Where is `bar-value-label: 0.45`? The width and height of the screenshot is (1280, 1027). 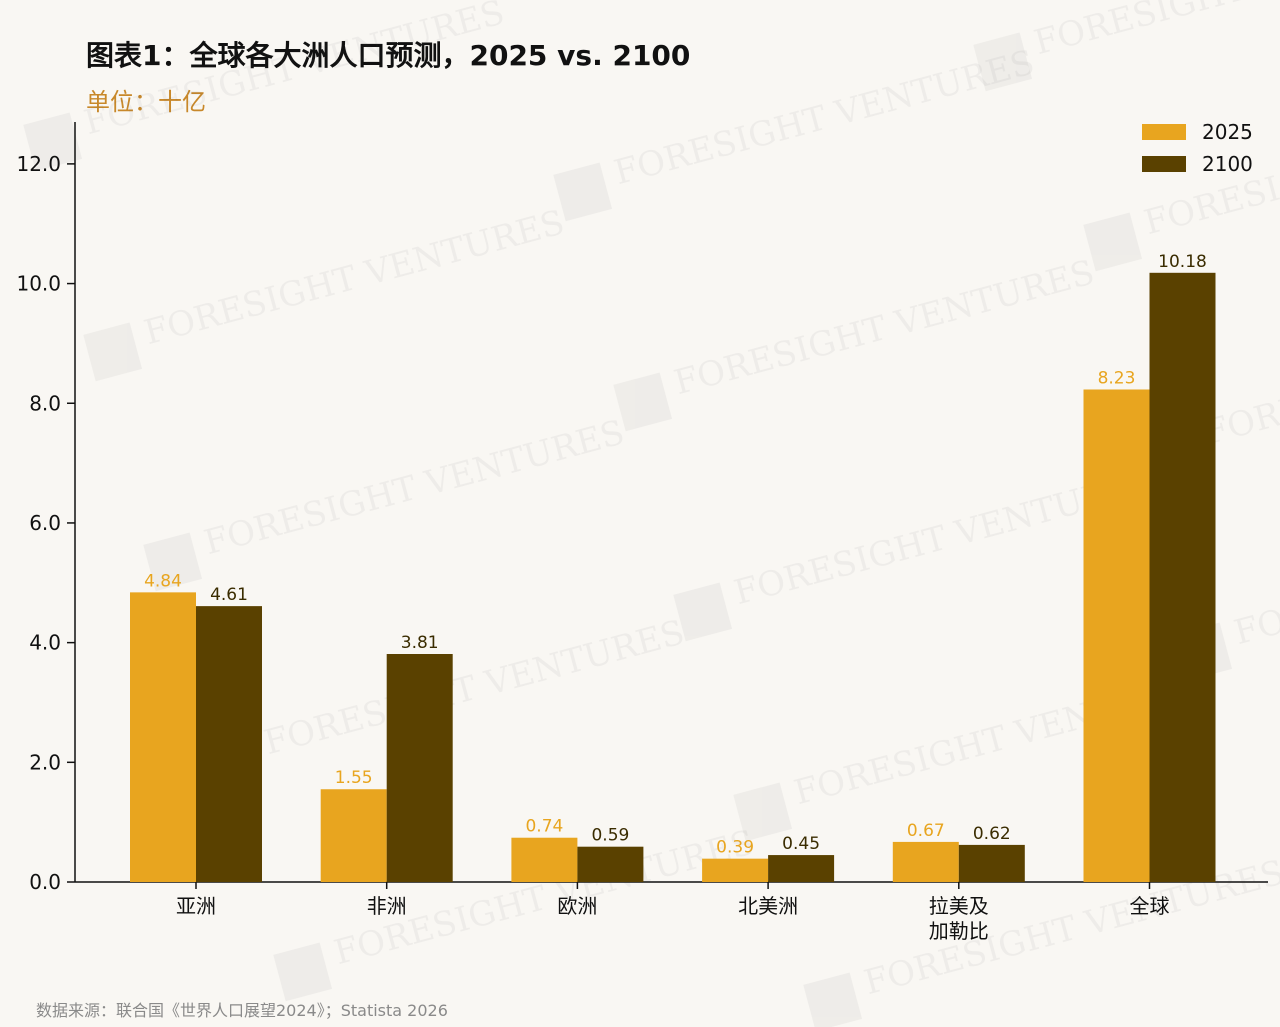
bar-value-label: 0.45 is located at coordinates (801, 844).